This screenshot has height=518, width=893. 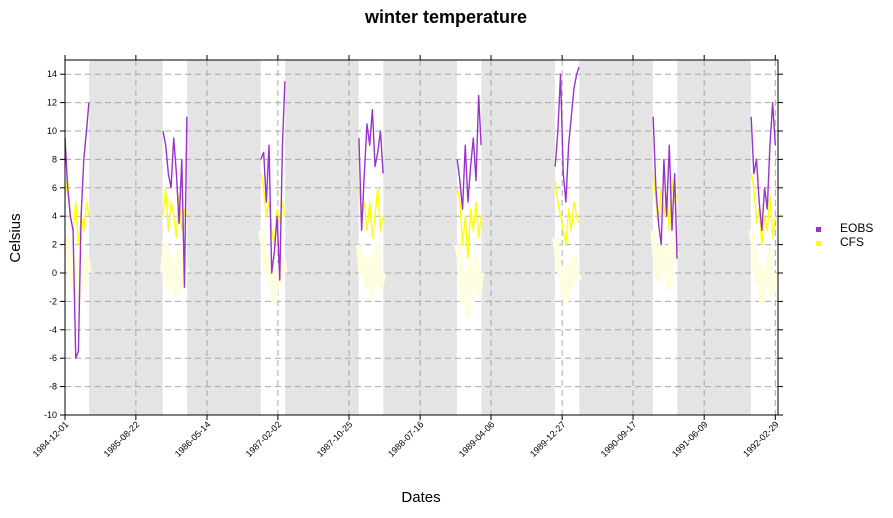 I want to click on x-tick-label: 1991-06-09, so click(x=690, y=439).